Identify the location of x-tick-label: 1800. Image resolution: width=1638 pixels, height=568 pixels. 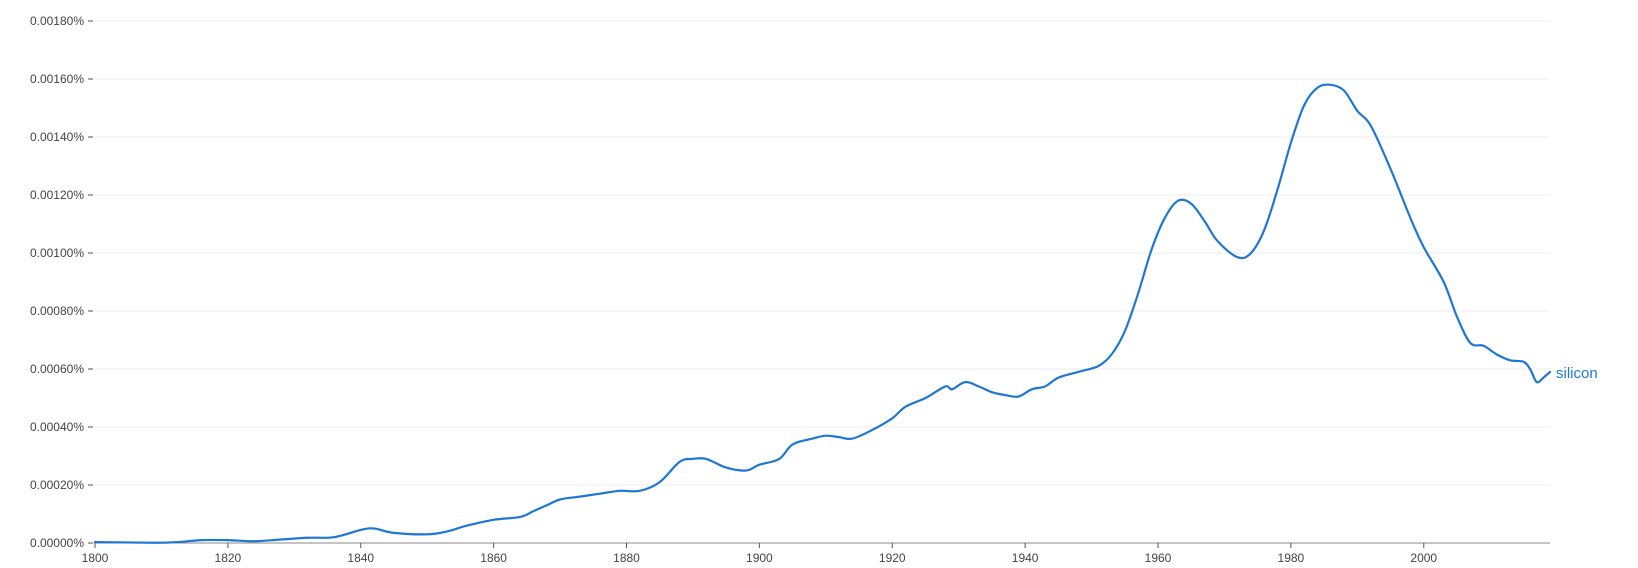
(95, 558).